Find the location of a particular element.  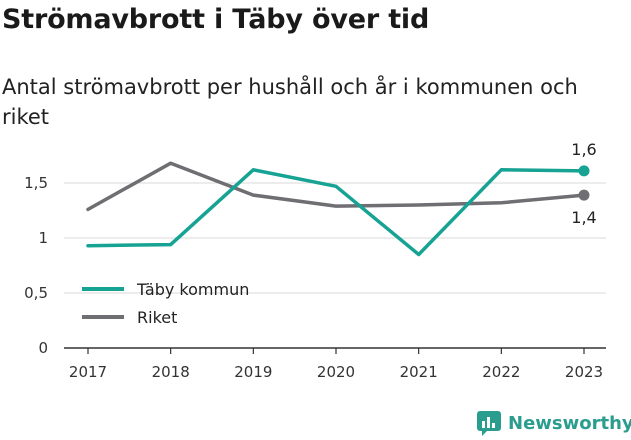

data-label: 1,6 is located at coordinates (583, 149).